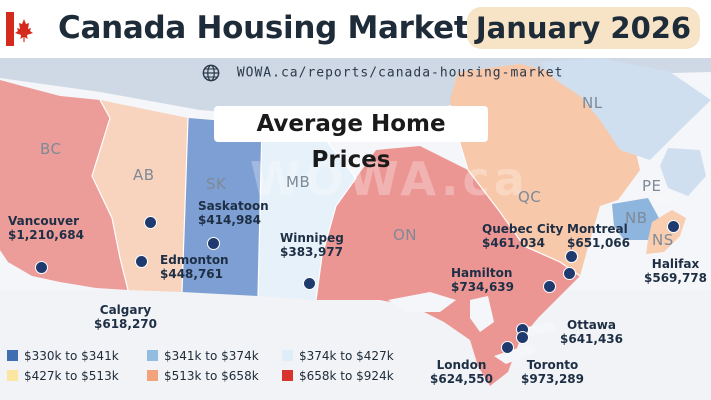  I want to click on province-label-sk: SK, so click(216, 184).